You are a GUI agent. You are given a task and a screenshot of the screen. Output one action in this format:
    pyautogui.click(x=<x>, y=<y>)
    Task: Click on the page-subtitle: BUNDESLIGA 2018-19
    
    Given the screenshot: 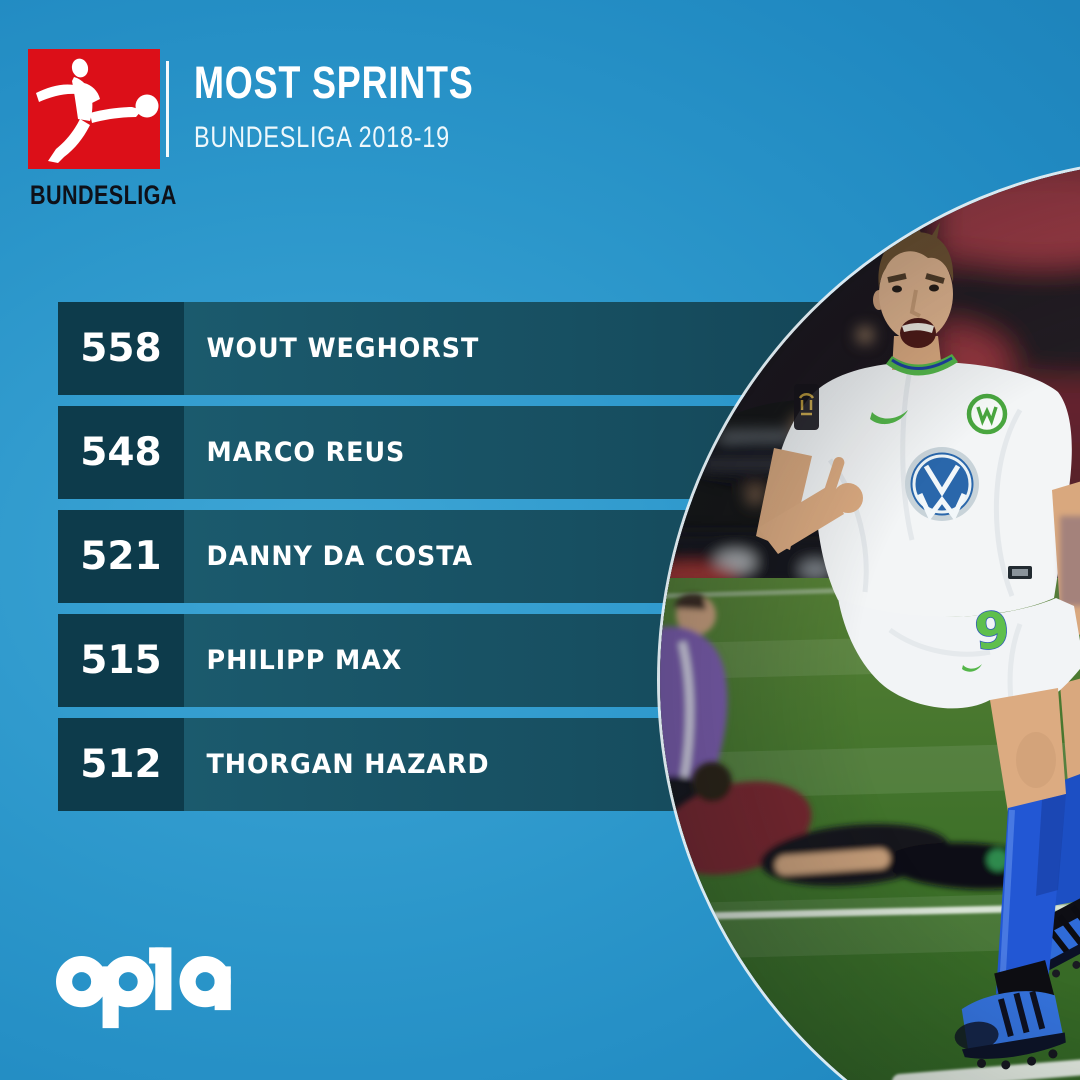 What is the action you would take?
    pyautogui.click(x=322, y=137)
    